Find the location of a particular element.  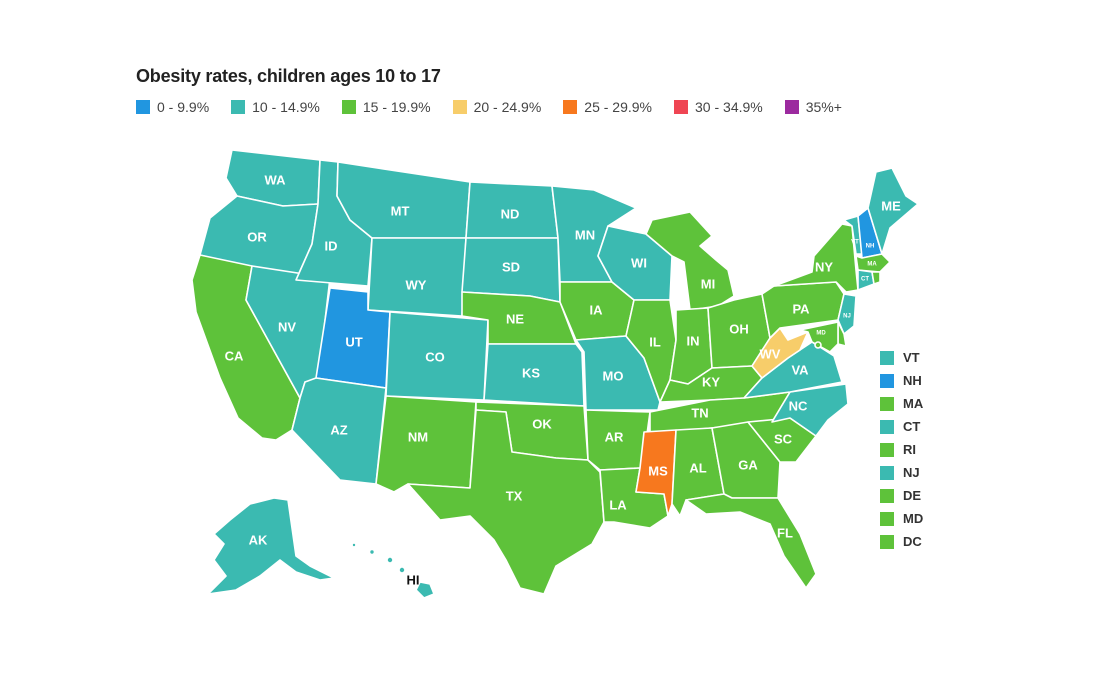

state-label-WI: WI is located at coordinates (639, 262).